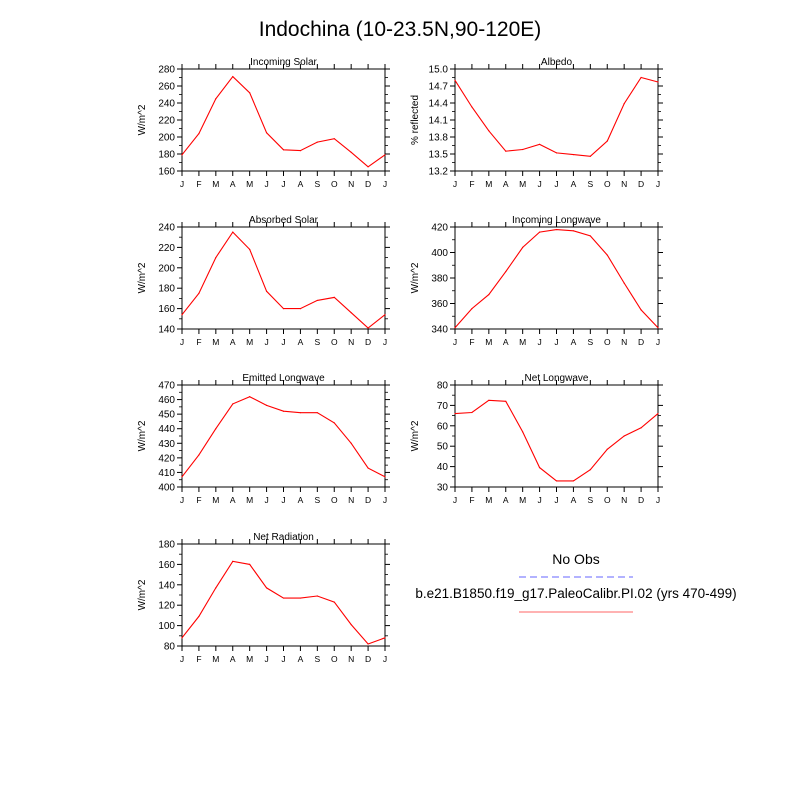  I want to click on panel-title: Net Longwave, so click(557, 378).